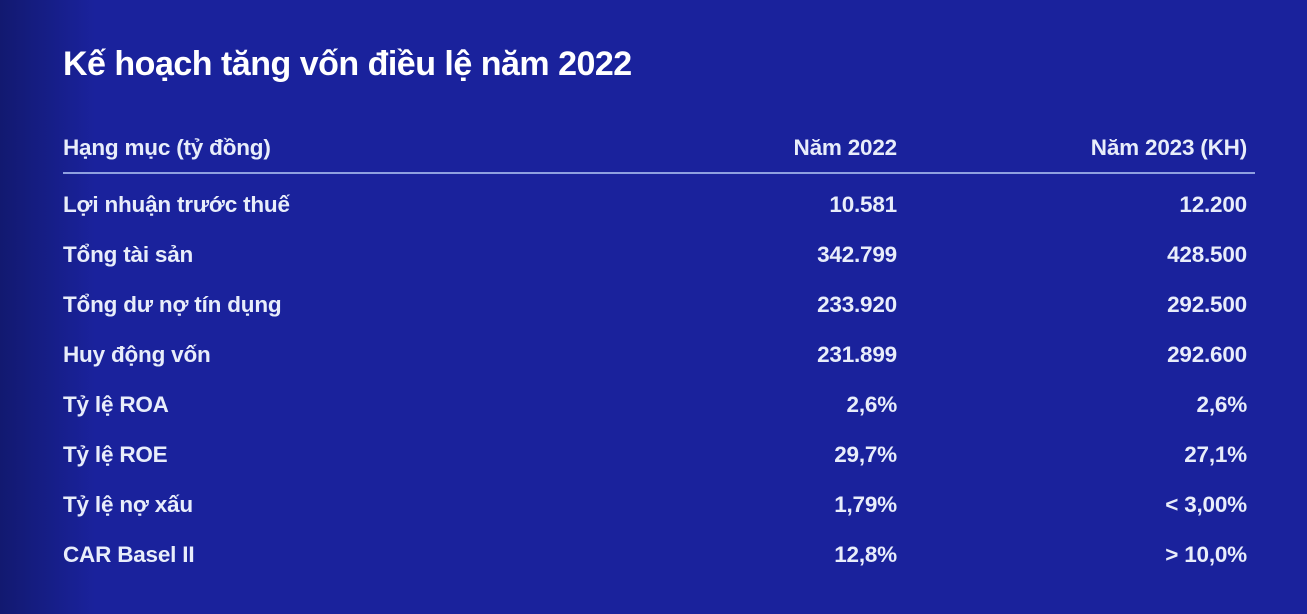 The image size is (1307, 614). Describe the element at coordinates (865, 554) in the screenshot. I see `row-value-2022: 12,8%` at that location.